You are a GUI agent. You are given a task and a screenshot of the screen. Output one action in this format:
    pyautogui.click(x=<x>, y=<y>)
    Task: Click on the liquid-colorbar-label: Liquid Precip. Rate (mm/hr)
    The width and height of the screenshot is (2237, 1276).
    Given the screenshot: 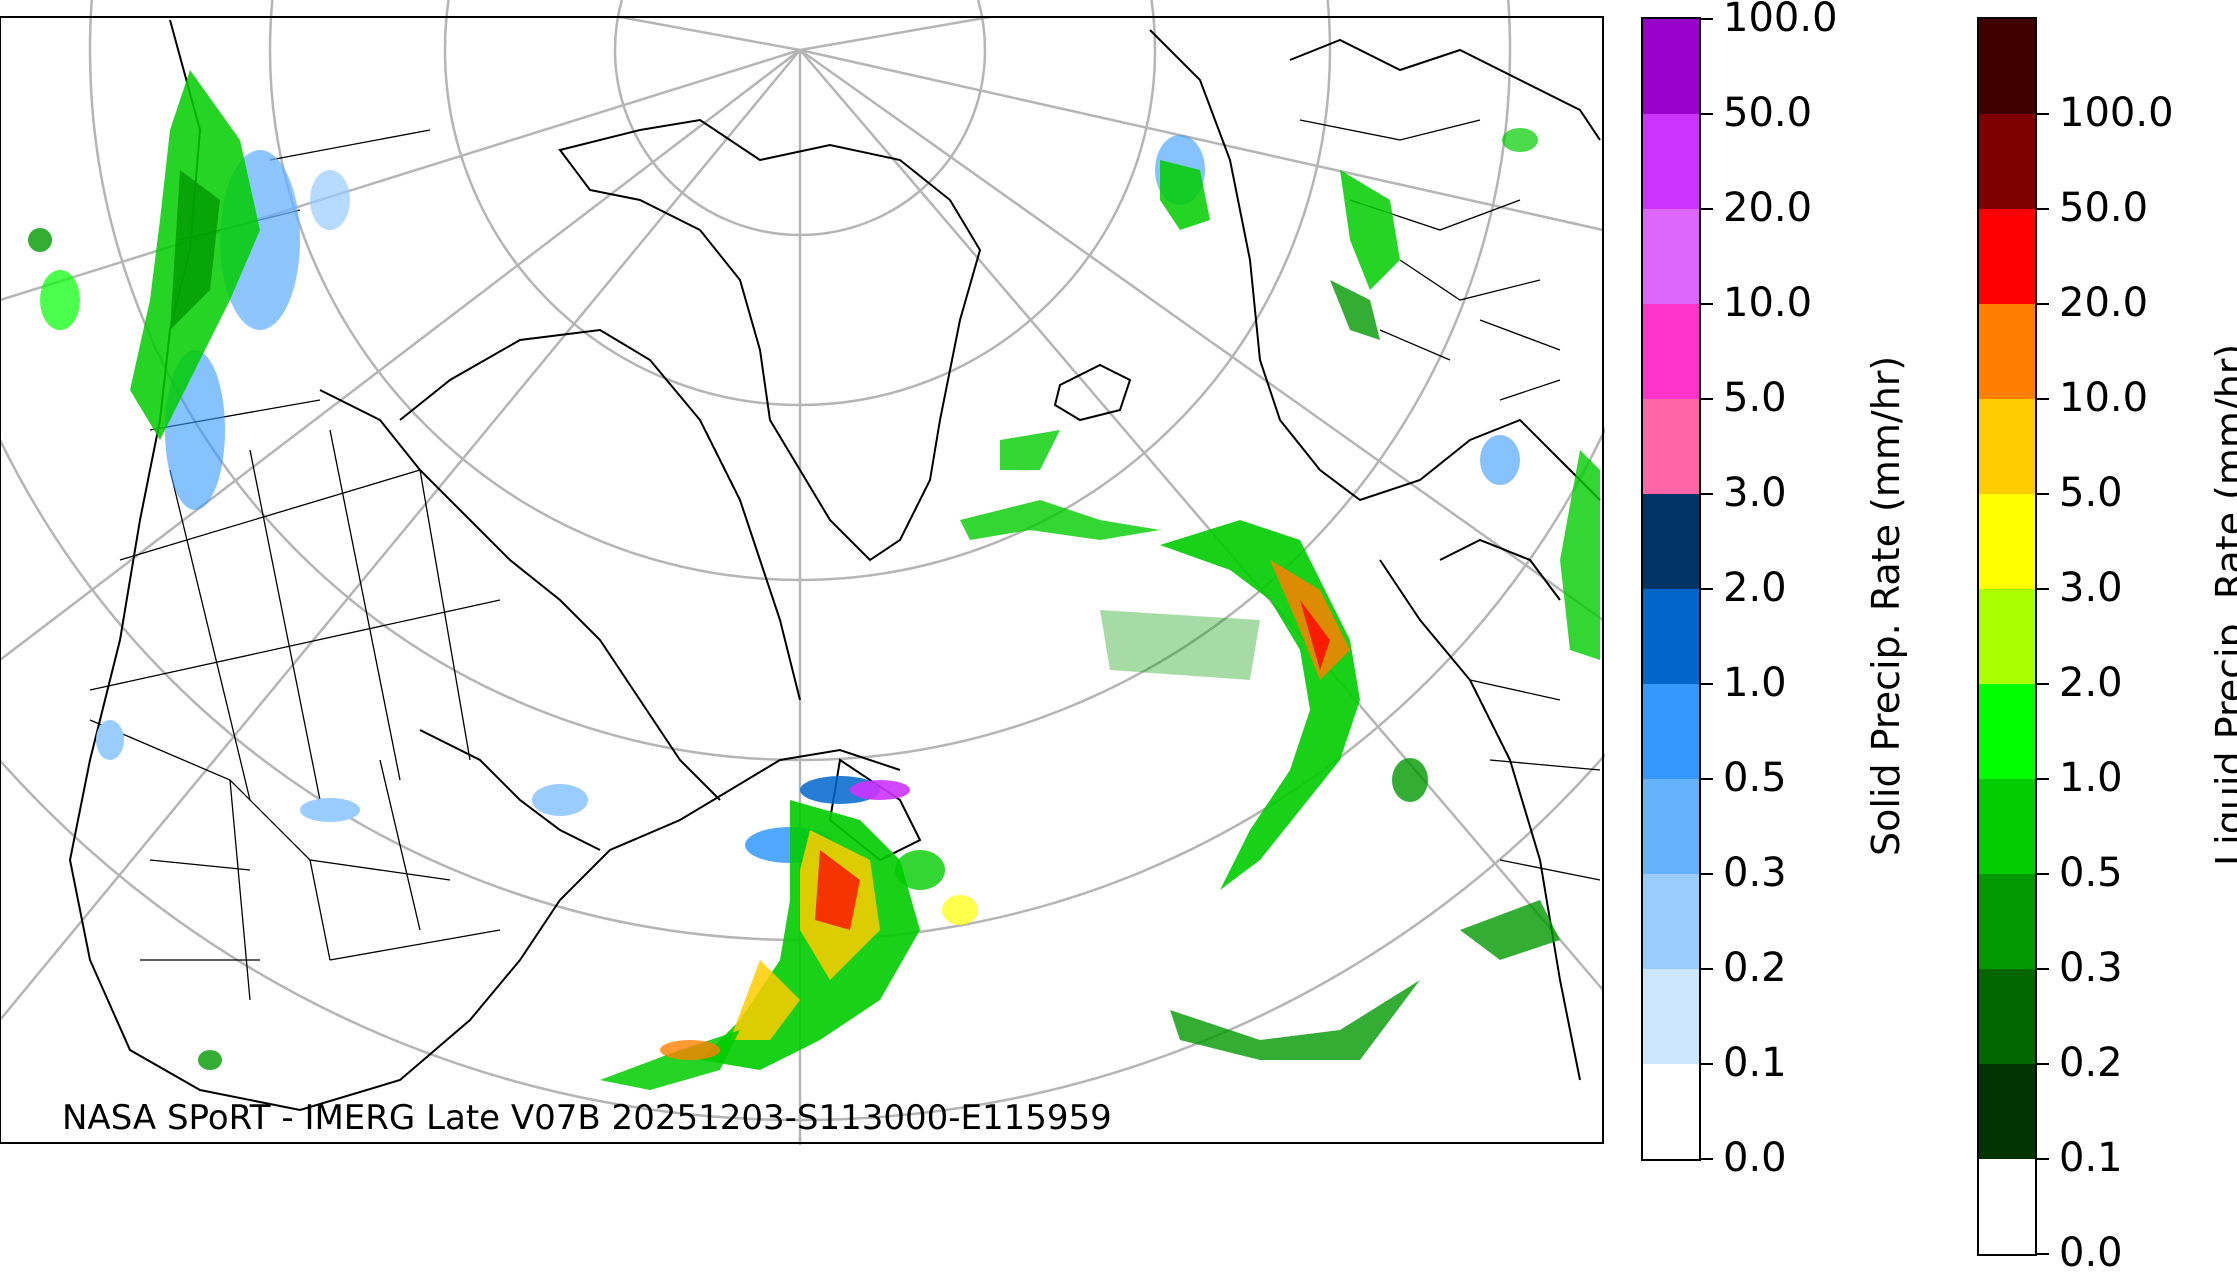 What is the action you would take?
    pyautogui.click(x=2222, y=604)
    